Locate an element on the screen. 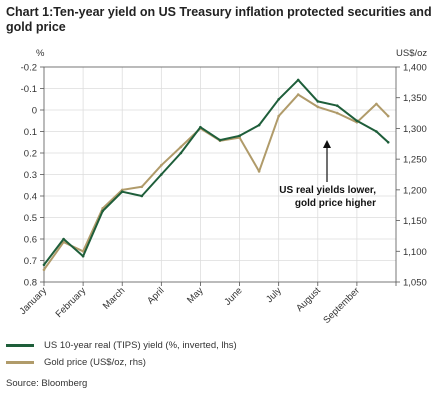 This screenshot has width=441, height=400. right-tick-label: 1,250 is located at coordinates (415, 160).